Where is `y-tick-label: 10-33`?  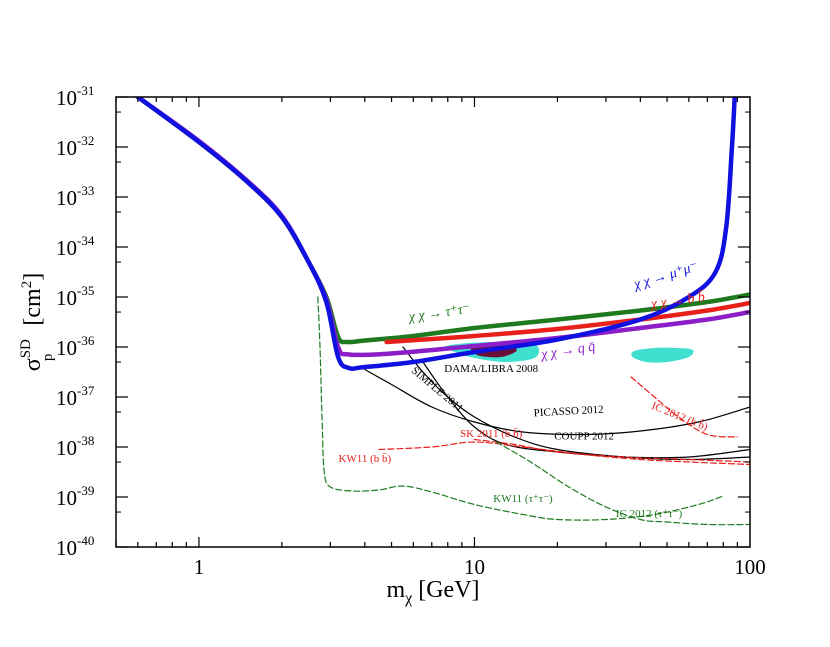
y-tick-label: 10-33 is located at coordinates (75, 196).